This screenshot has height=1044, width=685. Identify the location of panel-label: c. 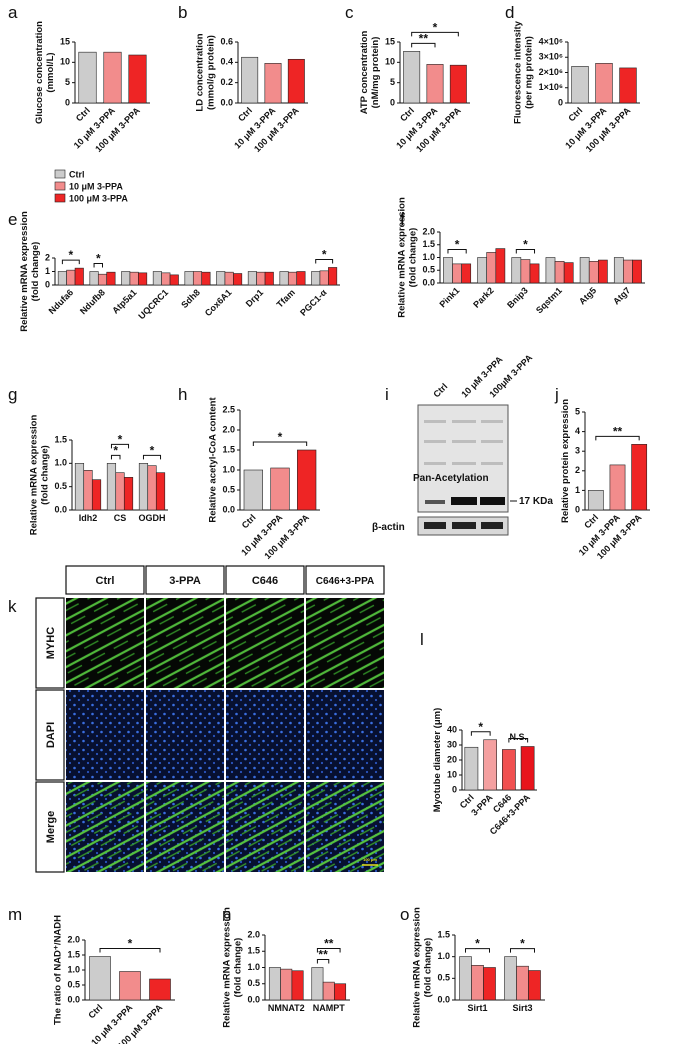
(349, 12).